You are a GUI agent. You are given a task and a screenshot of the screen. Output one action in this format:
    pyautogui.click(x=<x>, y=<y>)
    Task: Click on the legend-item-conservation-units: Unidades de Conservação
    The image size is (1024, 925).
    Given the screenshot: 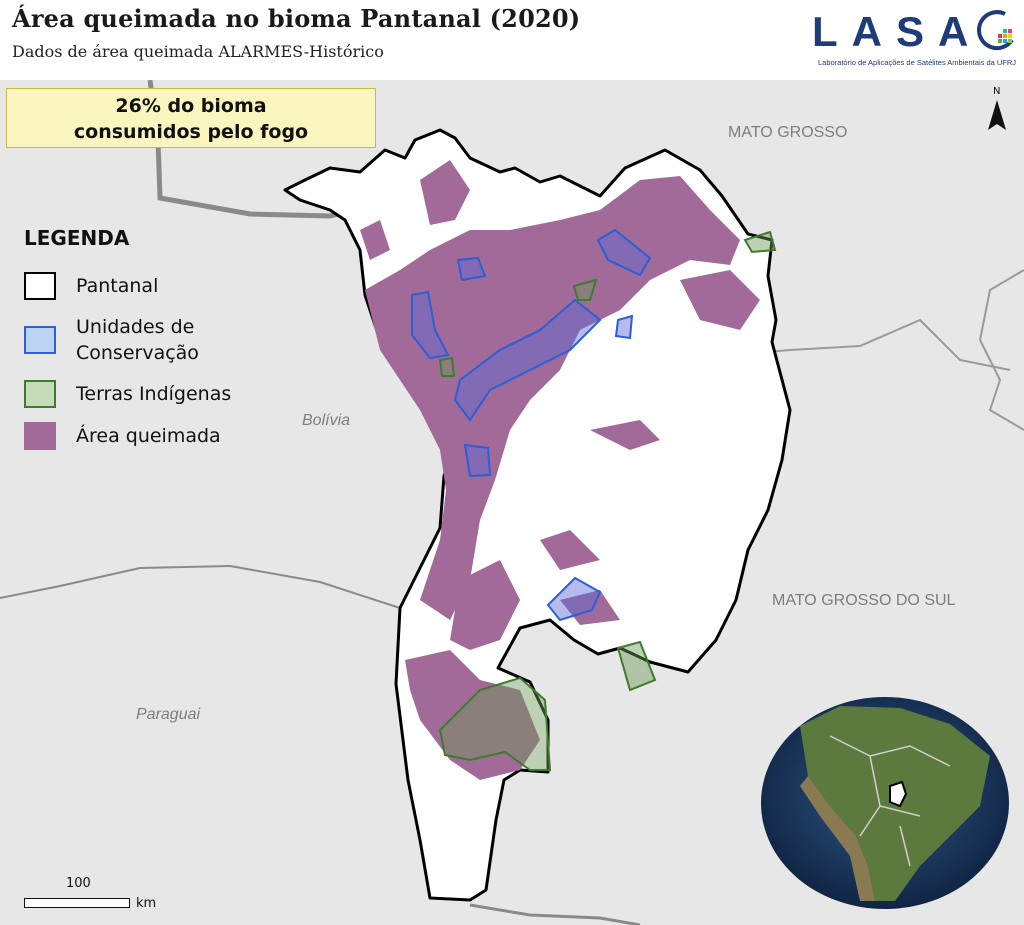 What is the action you would take?
    pyautogui.click(x=127, y=340)
    